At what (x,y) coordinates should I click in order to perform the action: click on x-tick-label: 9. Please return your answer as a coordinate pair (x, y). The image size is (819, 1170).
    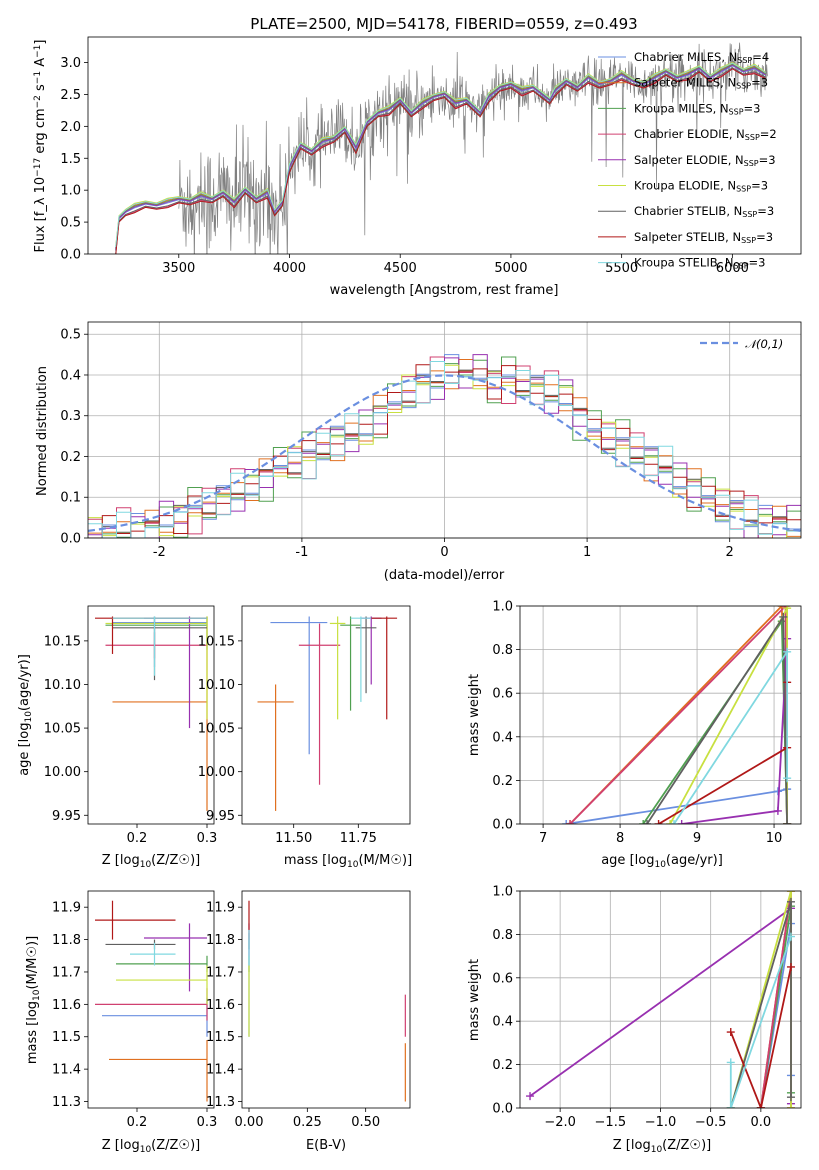
    Looking at the image, I should click on (697, 838).